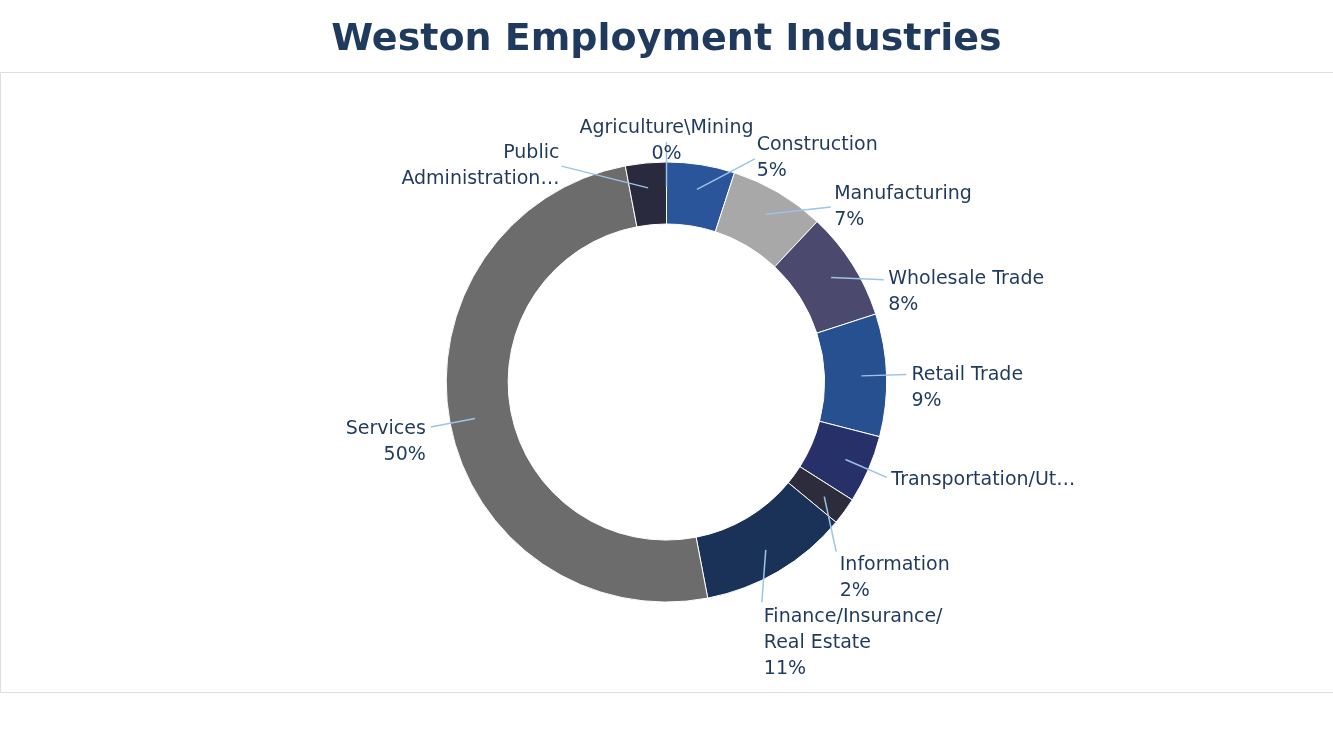 The height and width of the screenshot is (732, 1333). I want to click on chart-title: Weston Employment Industries, so click(666, 37).